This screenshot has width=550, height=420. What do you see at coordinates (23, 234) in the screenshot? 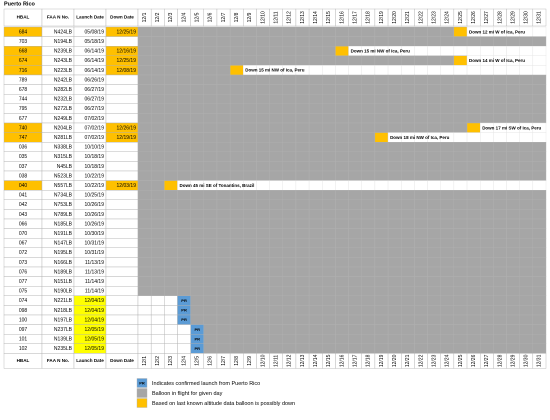
I see `hbal: 070` at bounding box center [23, 234].